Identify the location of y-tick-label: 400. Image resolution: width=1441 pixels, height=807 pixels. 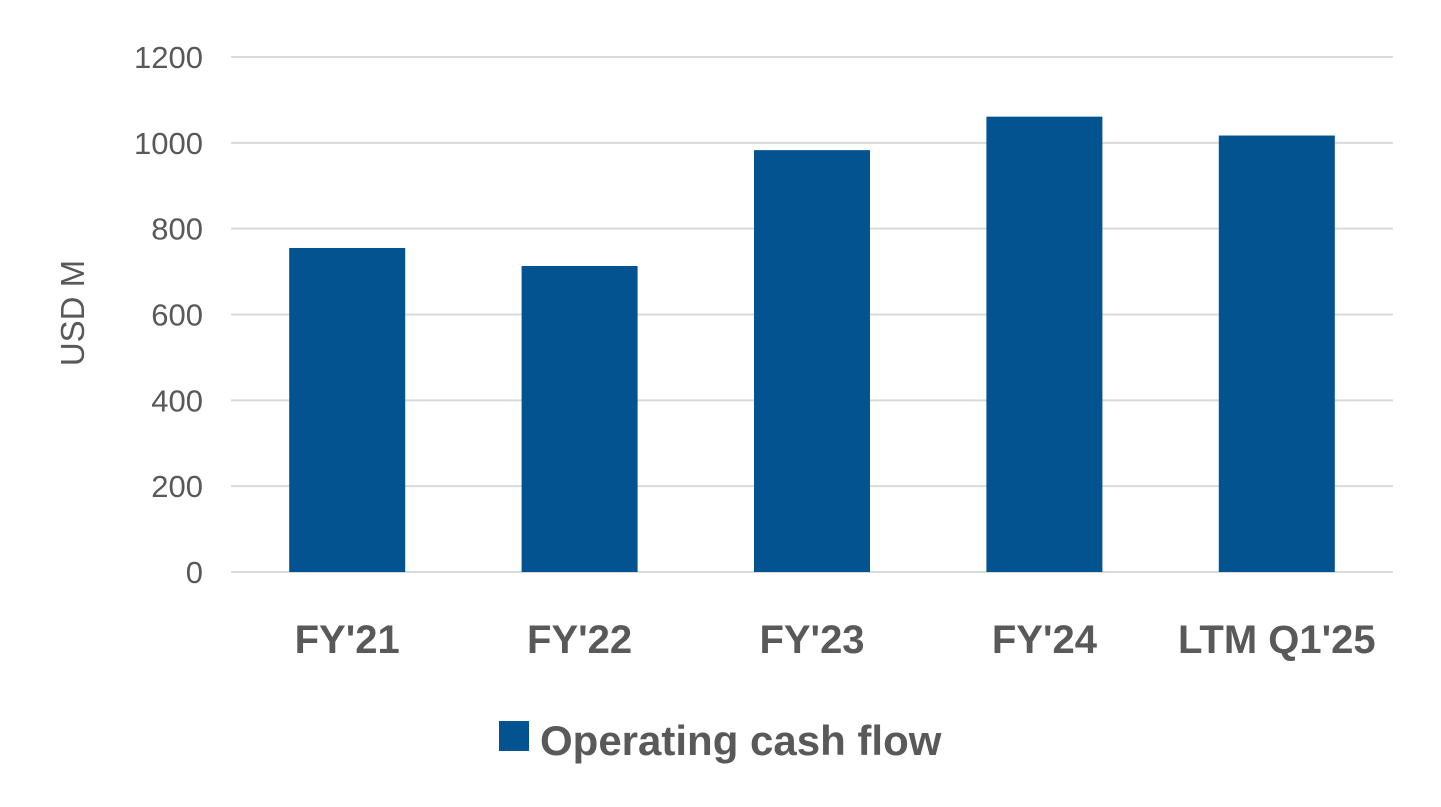
(177, 400).